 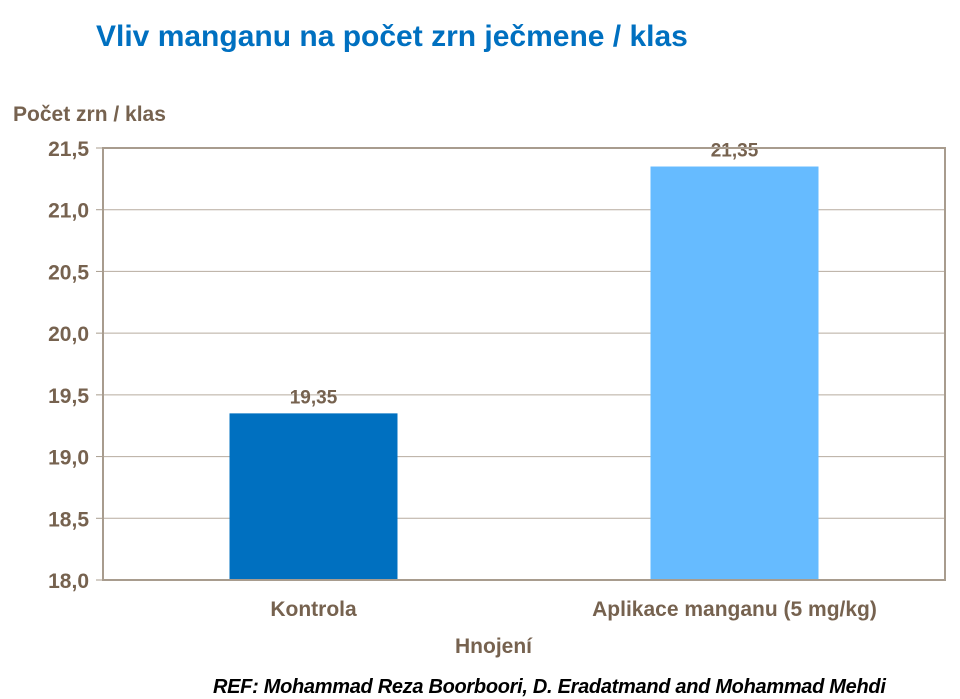 I want to click on x-axis-label: Hnojení, so click(x=493, y=646).